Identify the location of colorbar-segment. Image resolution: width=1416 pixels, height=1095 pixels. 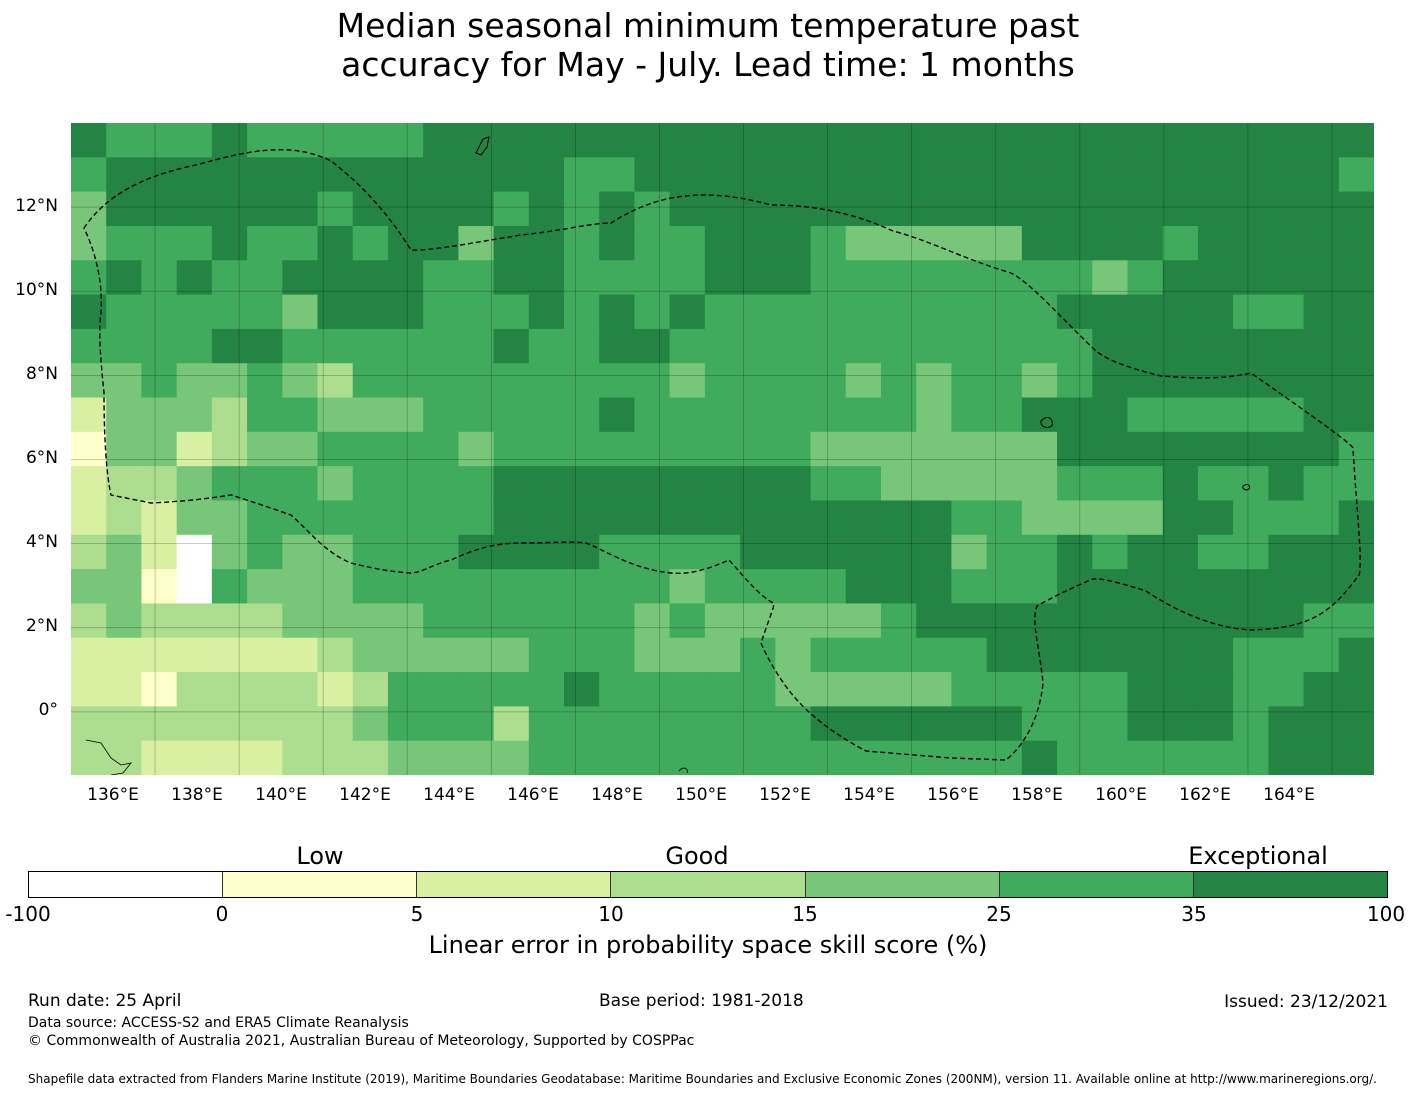
(1096, 884).